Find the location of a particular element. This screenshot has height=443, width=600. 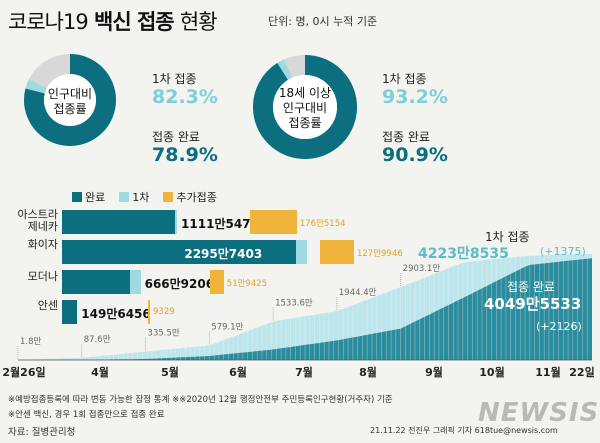

x-tick-label: 11월 is located at coordinates (547, 372).